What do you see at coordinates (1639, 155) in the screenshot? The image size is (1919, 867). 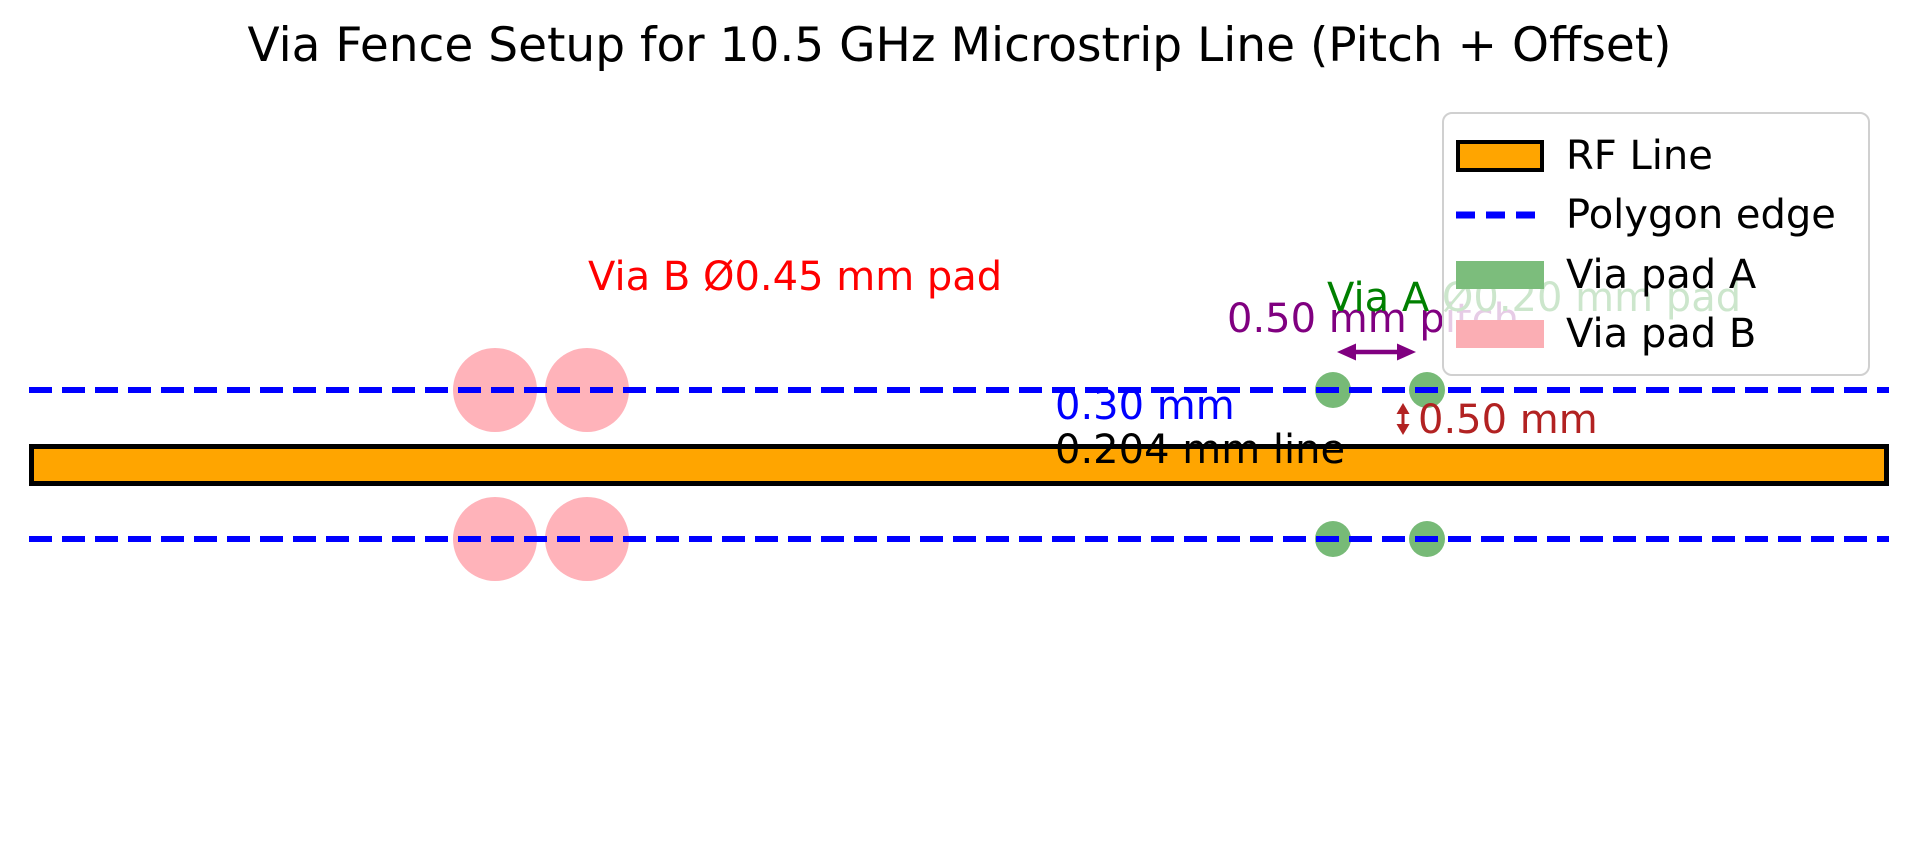 I see `legend-label-rf-line: RF Line` at bounding box center [1639, 155].